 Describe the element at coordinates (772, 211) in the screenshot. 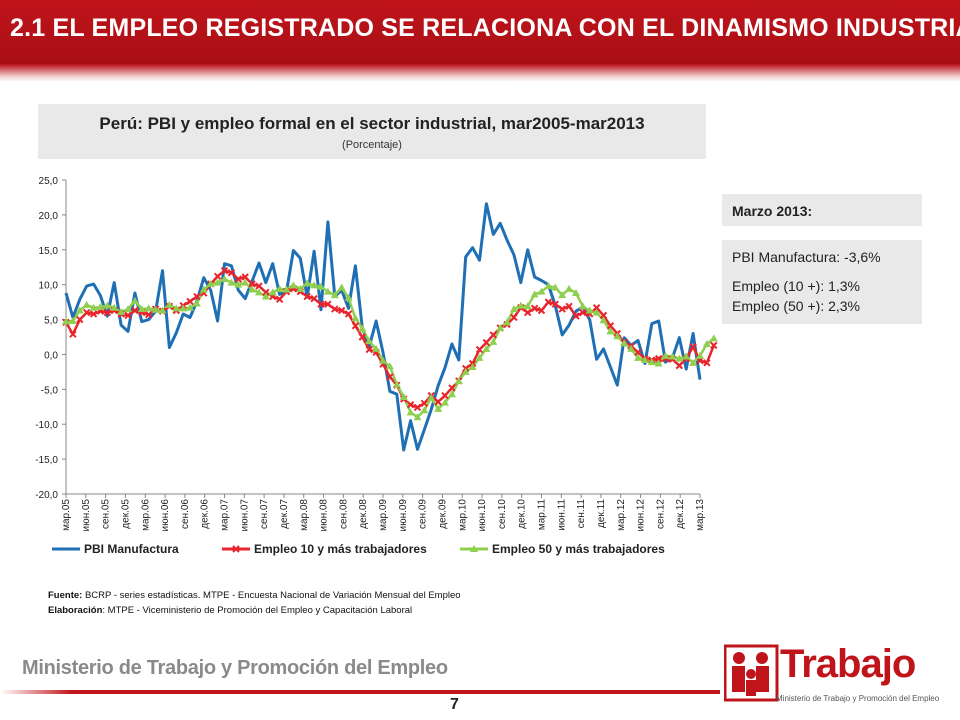

I see `date-label: Marzo 2013:` at that location.